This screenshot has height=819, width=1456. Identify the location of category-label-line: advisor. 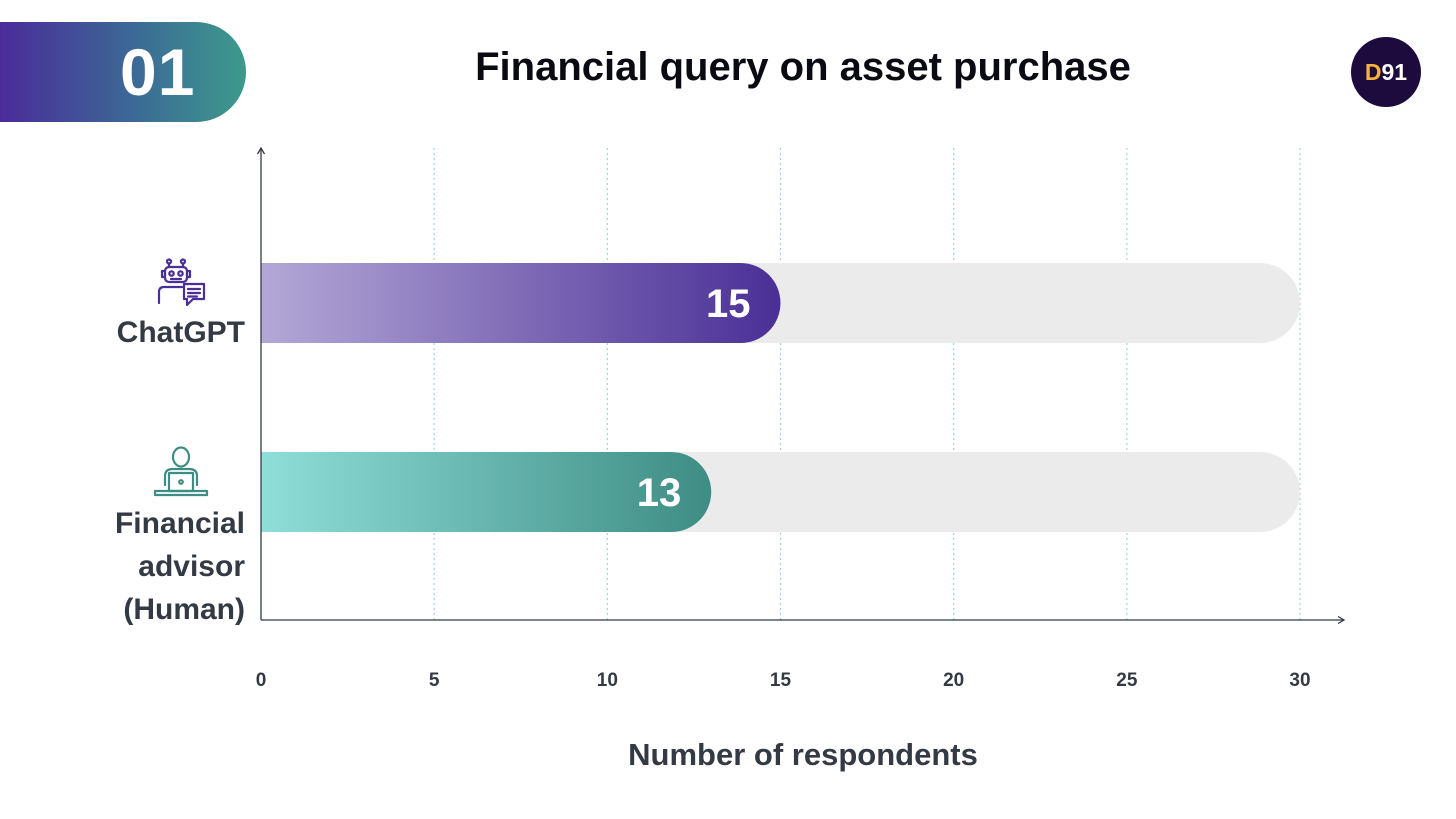
(191, 566).